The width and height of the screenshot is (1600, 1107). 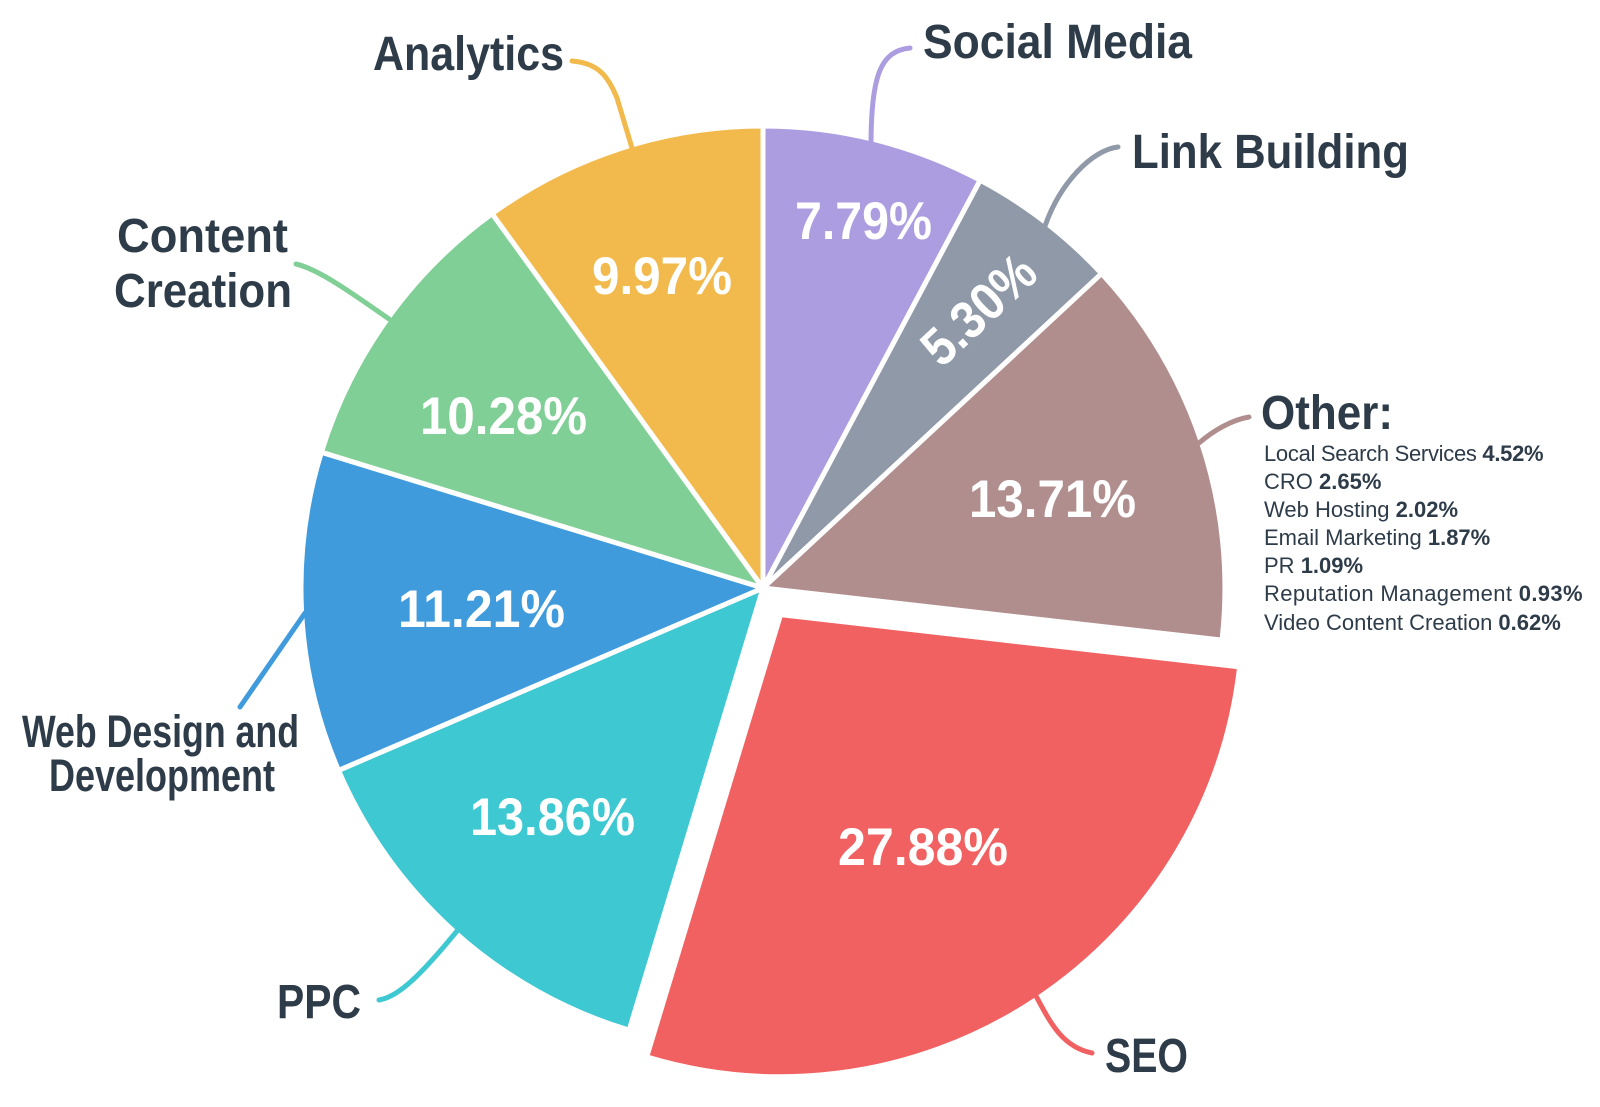 What do you see at coordinates (1361, 509) in the screenshot?
I see `svg-text: Web Hosting 2.02%` at bounding box center [1361, 509].